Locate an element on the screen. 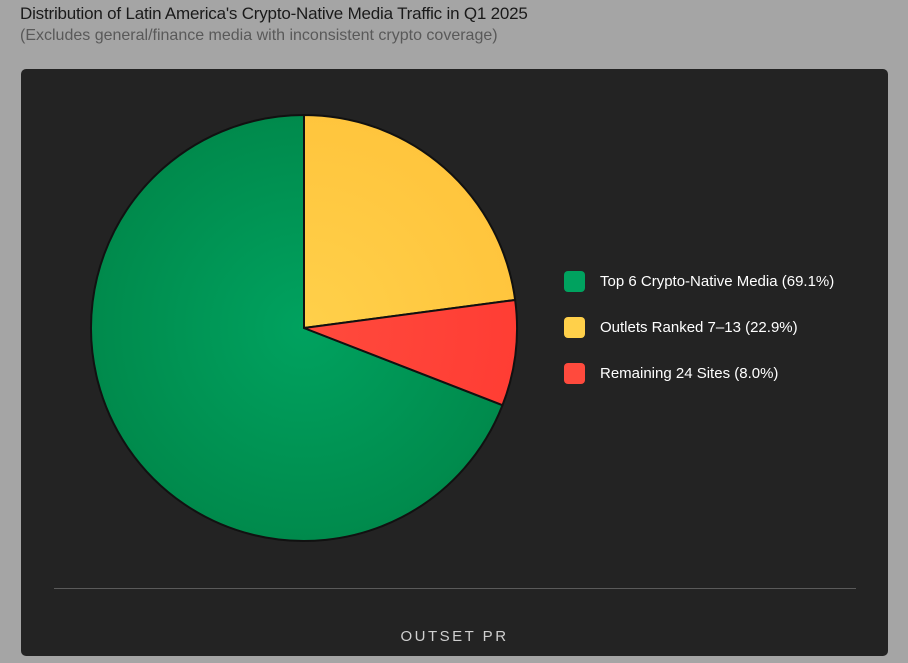 The height and width of the screenshot is (663, 908). legend-label-remaining-24: Remaining 24 Sites (8.0%) is located at coordinates (689, 373).